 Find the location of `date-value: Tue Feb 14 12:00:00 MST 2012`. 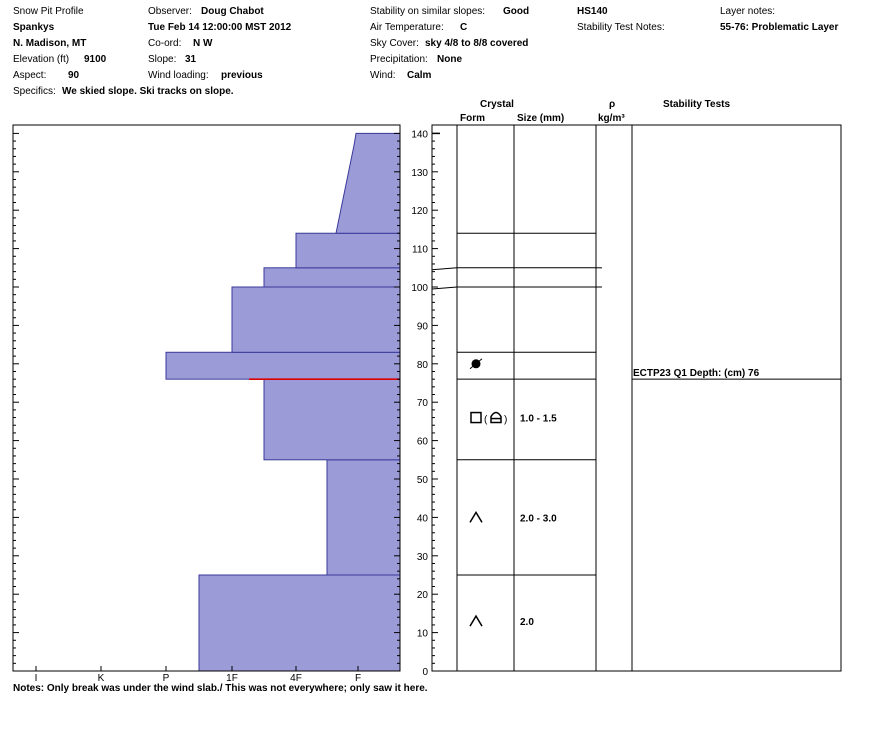

date-value: Tue Feb 14 12:00:00 MST 2012 is located at coordinates (220, 27).